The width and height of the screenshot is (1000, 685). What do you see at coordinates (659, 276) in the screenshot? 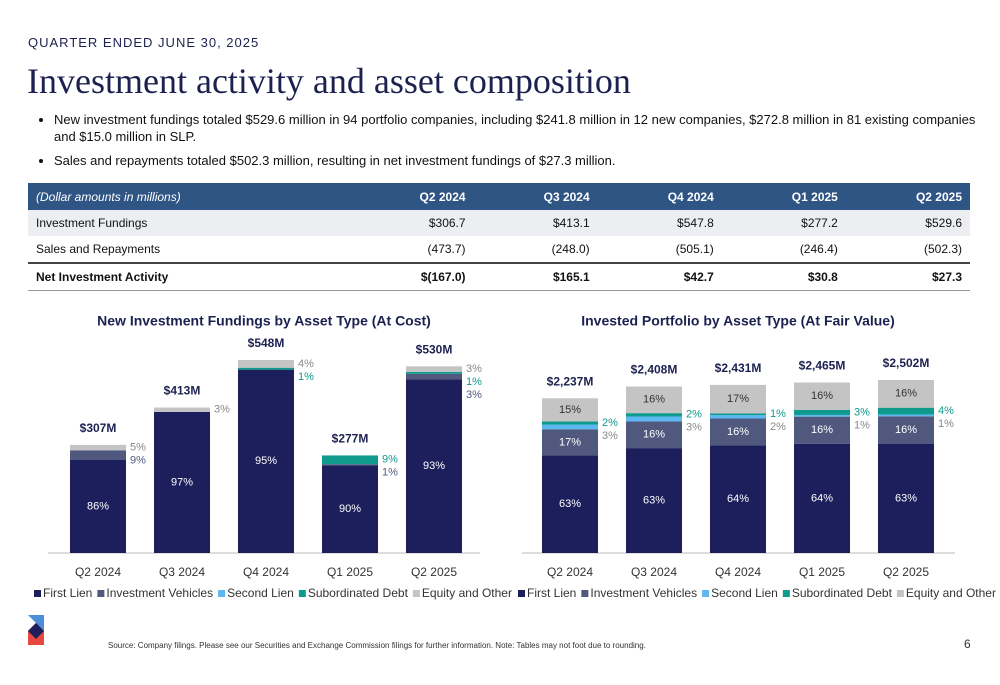
I see `cell: $42.7` at bounding box center [659, 276].